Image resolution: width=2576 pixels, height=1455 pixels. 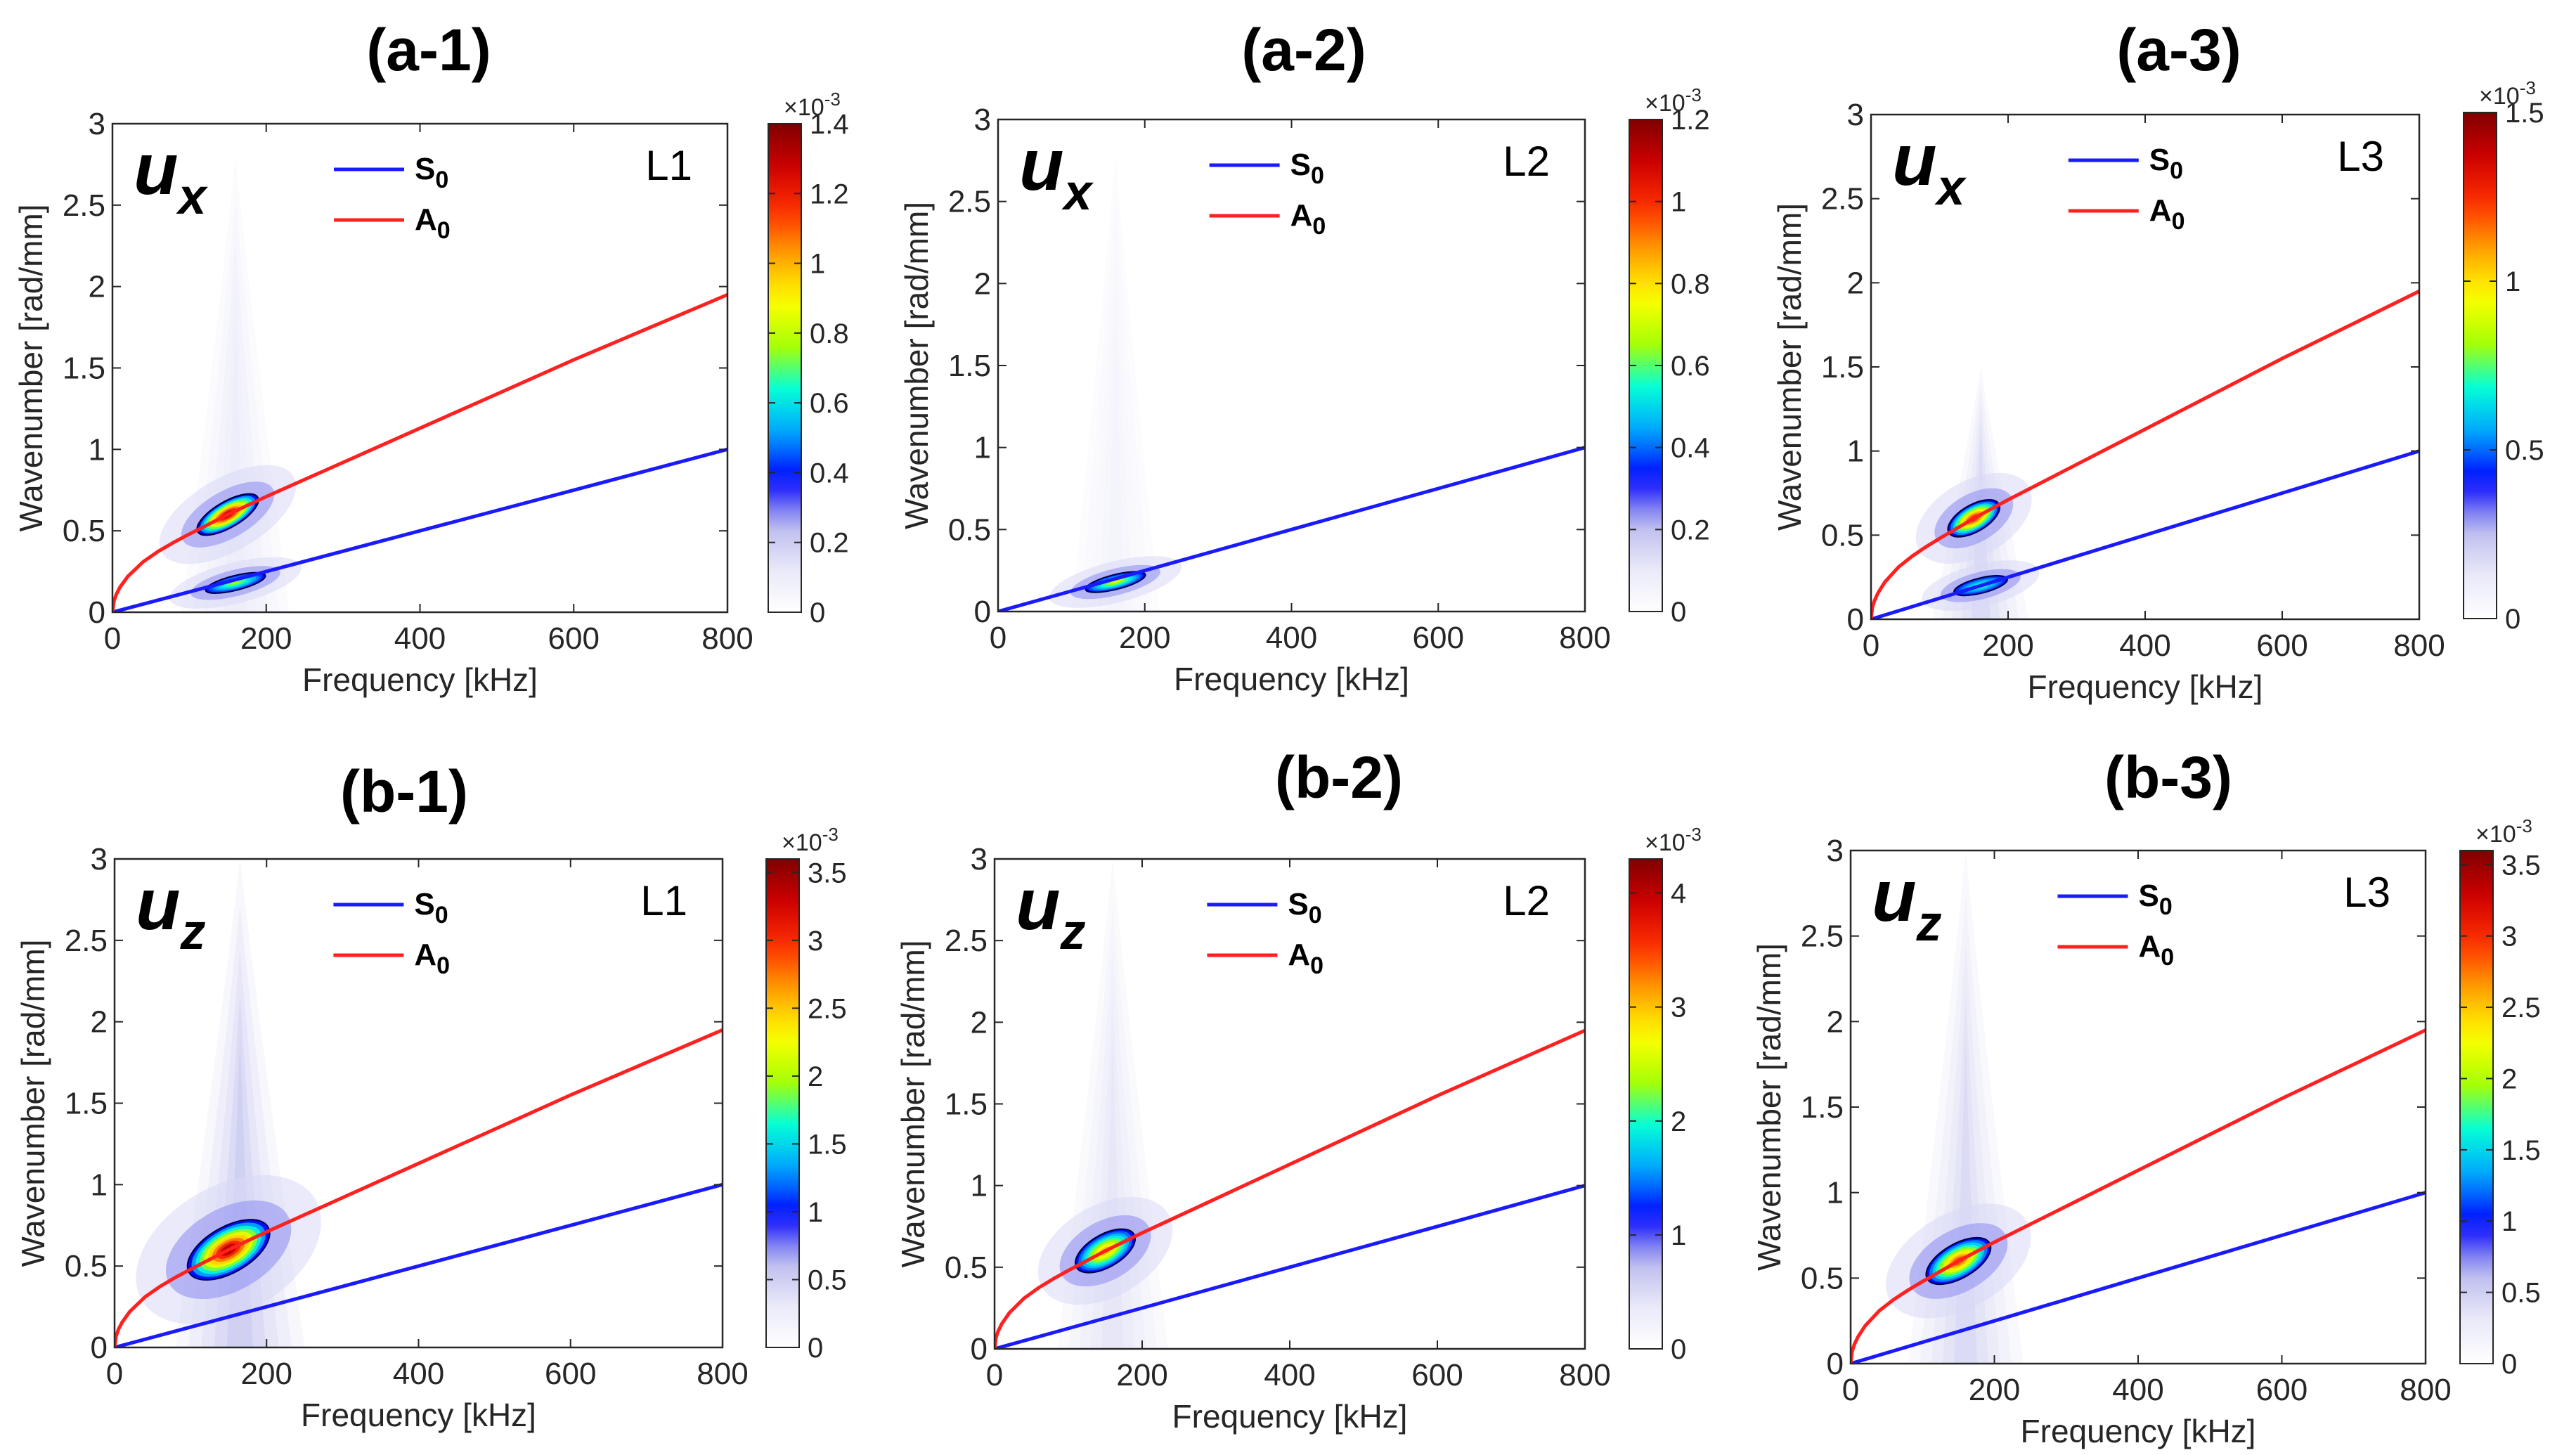 What do you see at coordinates (2509, 937) in the screenshot?
I see `colorbar-tick-label: 3` at bounding box center [2509, 937].